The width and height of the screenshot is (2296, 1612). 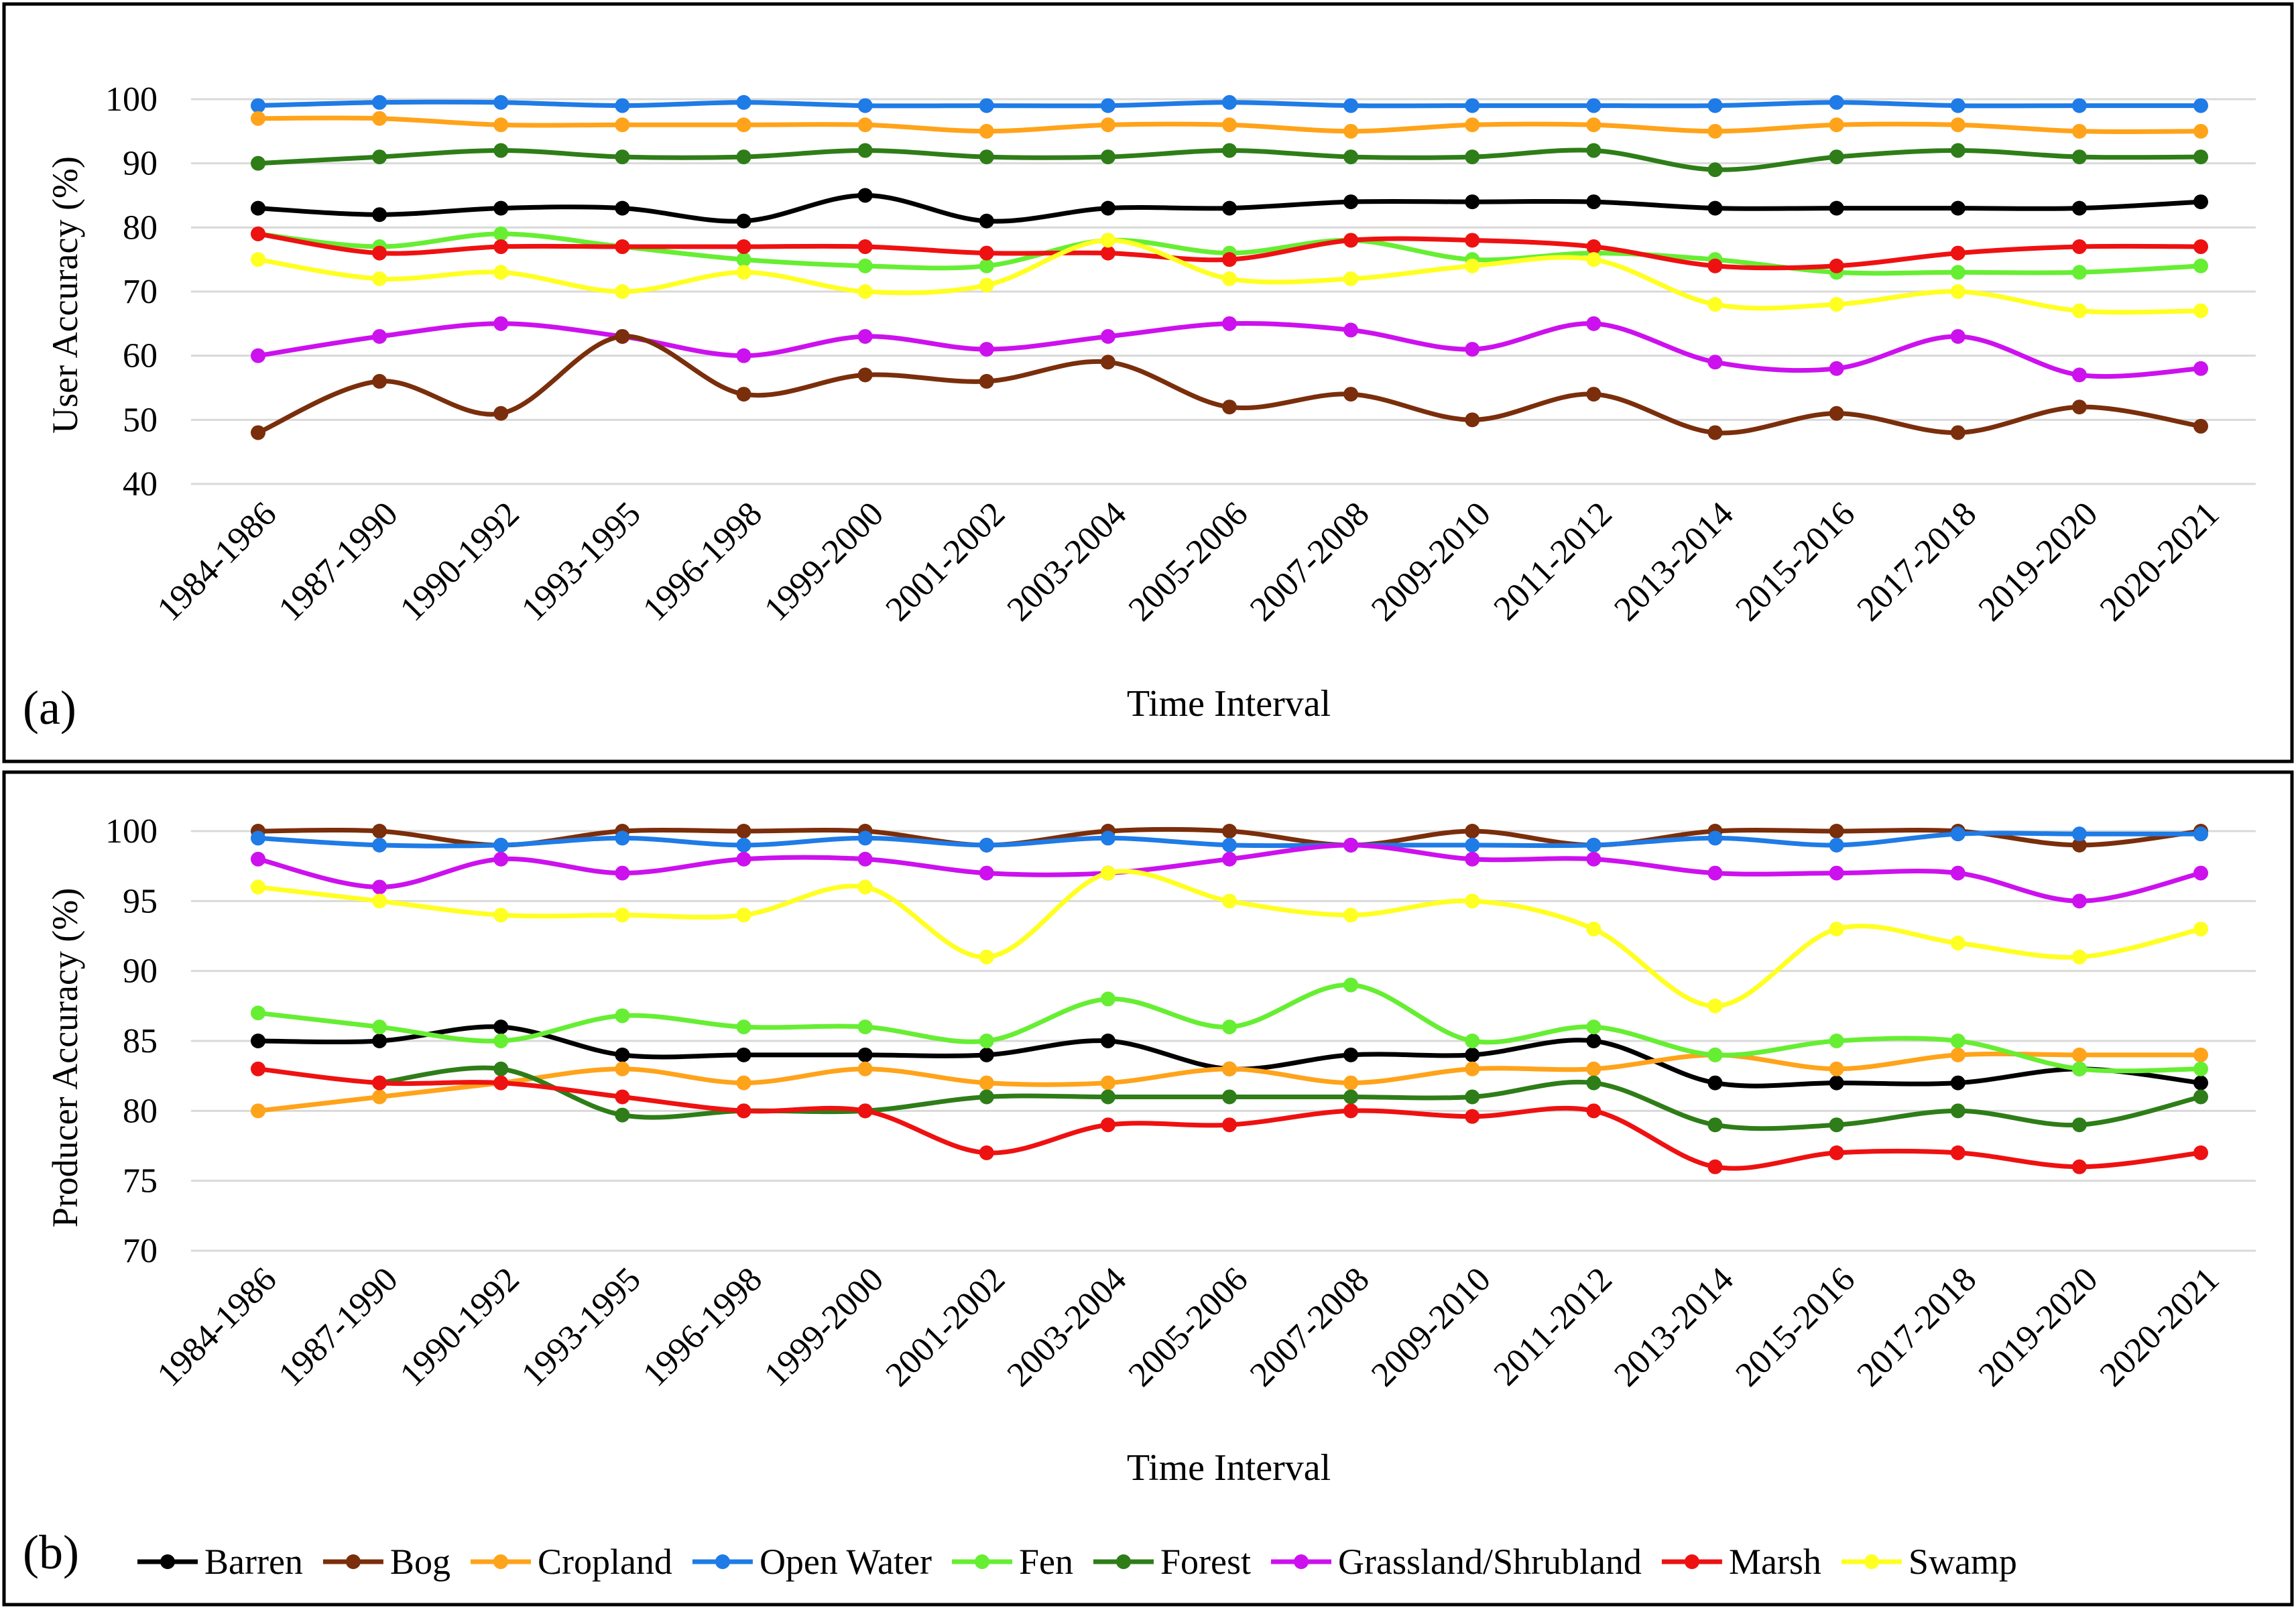 What do you see at coordinates (1229, 250) in the screenshot?
I see `panel-a-series-marsh` at bounding box center [1229, 250].